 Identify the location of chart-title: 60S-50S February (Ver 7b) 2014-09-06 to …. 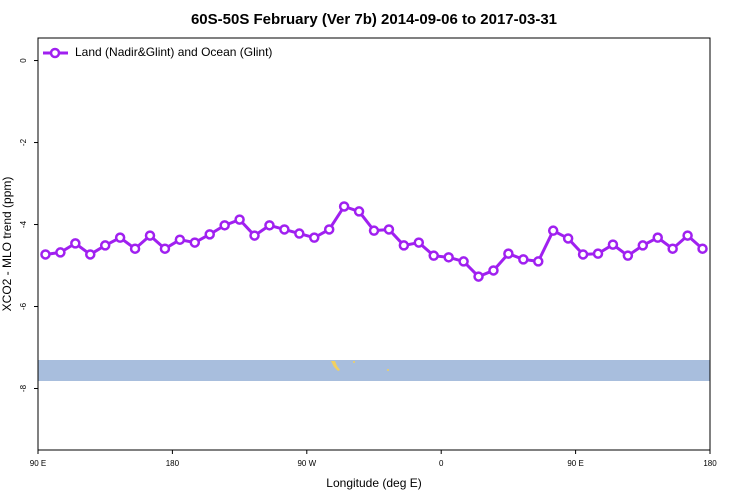
(374, 19).